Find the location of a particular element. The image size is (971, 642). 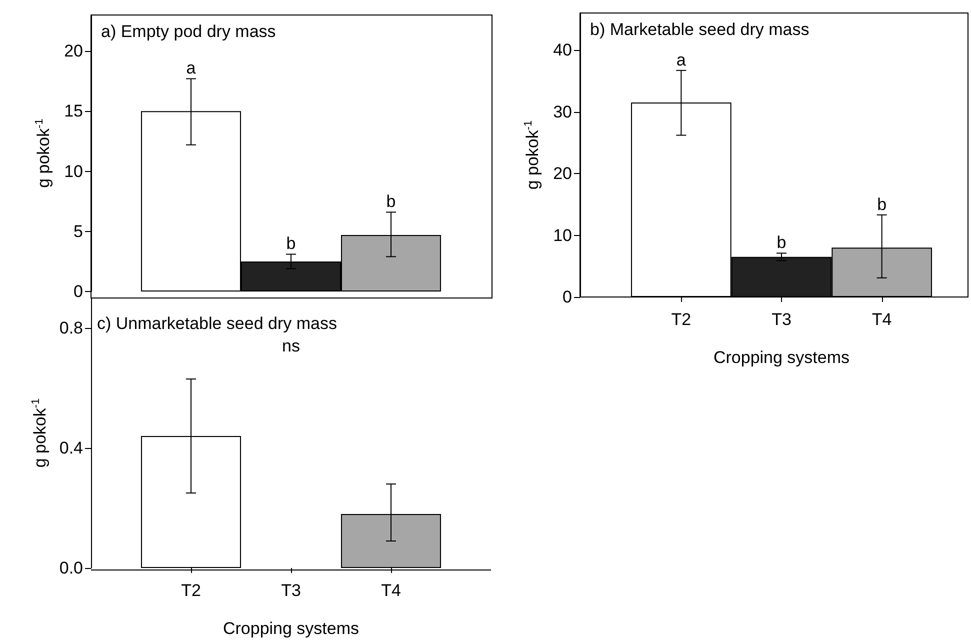

text: c) Unmarketable seed dry mass is located at coordinates (217, 323).